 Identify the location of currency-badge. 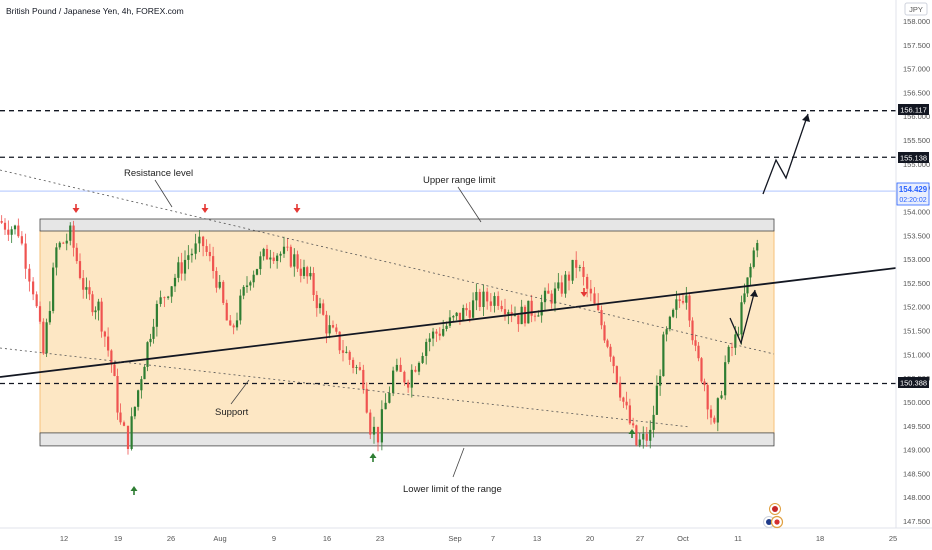
(916, 9).